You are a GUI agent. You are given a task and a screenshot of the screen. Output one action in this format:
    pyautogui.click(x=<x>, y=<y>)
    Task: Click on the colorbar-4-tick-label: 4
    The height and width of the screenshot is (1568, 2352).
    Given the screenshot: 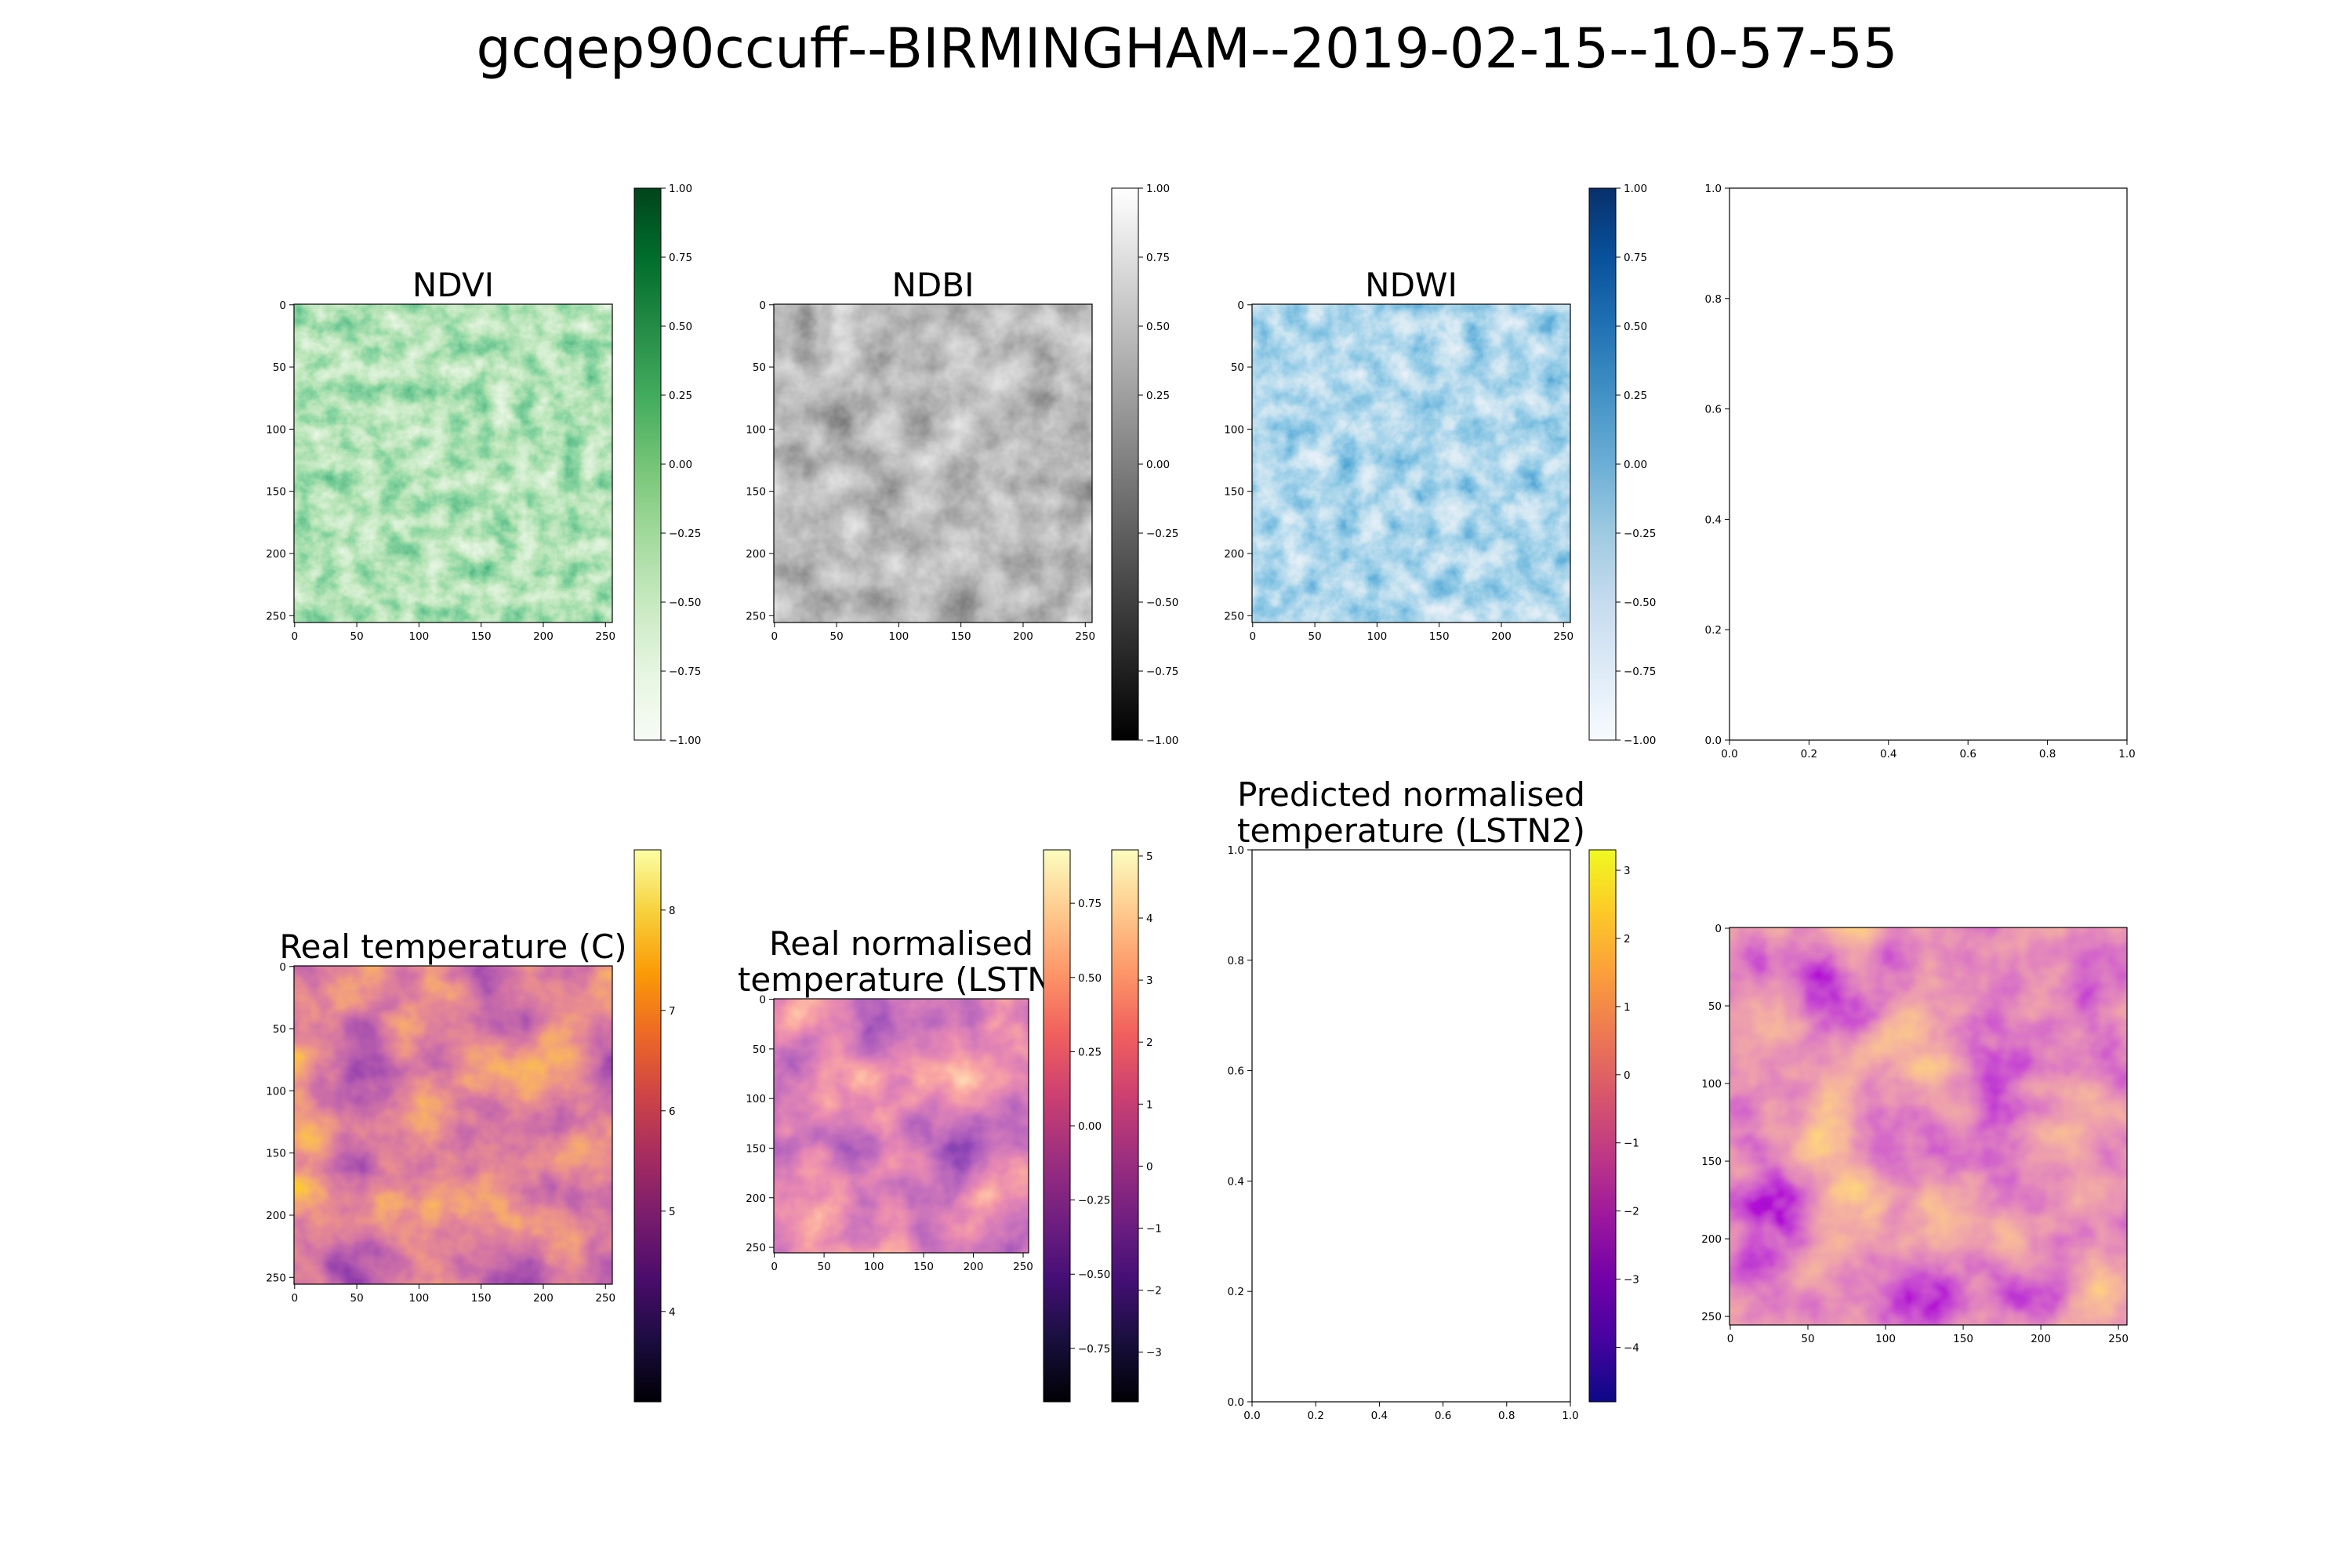 What is the action you would take?
    pyautogui.click(x=672, y=1312)
    